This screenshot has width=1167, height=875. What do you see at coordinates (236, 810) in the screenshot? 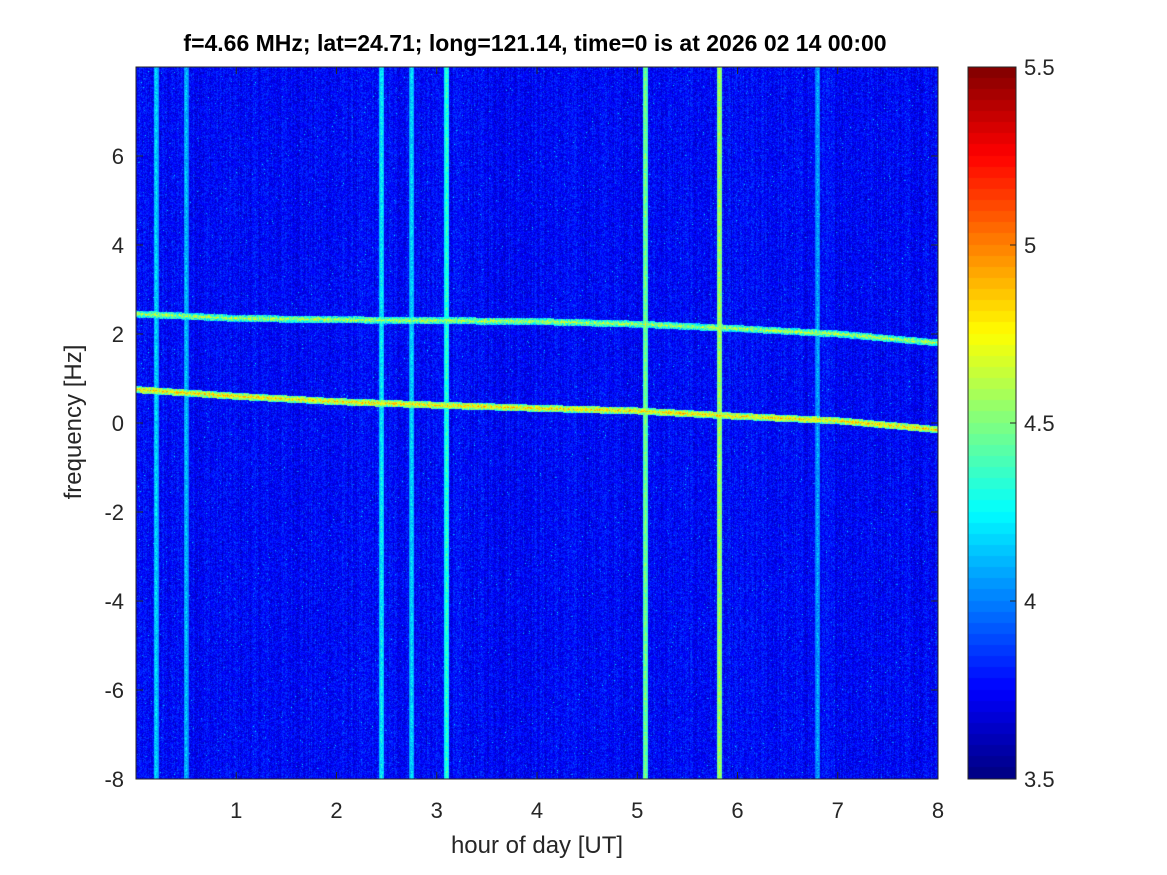
I see `x-tick-label: 1` at bounding box center [236, 810].